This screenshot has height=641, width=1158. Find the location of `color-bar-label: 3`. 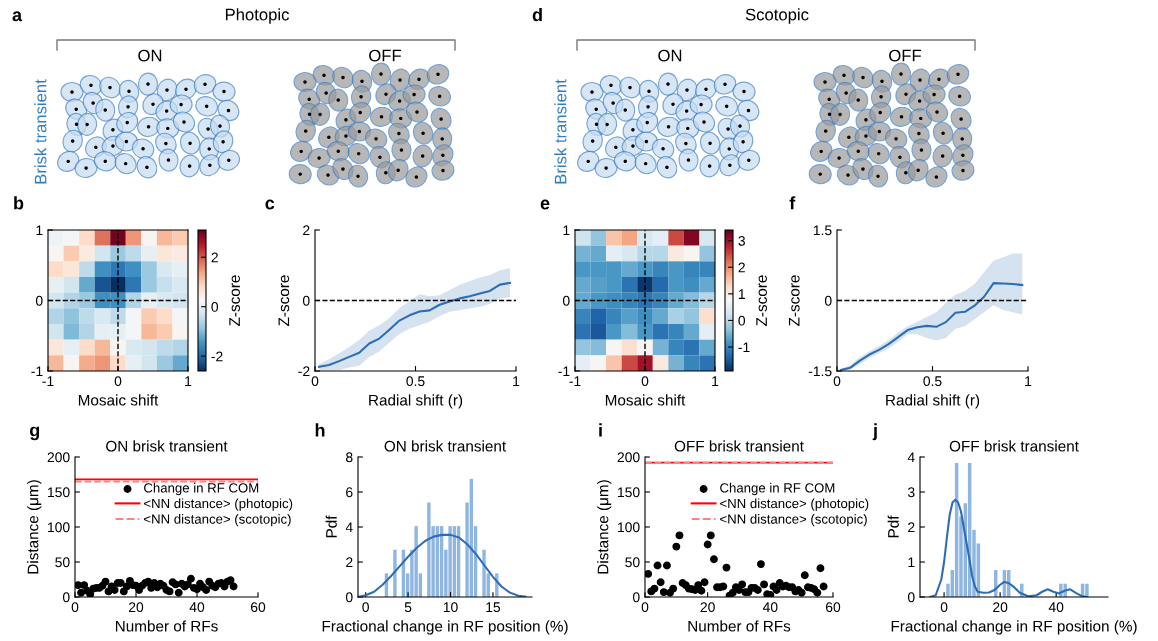

color-bar-label: 3 is located at coordinates (741, 240).